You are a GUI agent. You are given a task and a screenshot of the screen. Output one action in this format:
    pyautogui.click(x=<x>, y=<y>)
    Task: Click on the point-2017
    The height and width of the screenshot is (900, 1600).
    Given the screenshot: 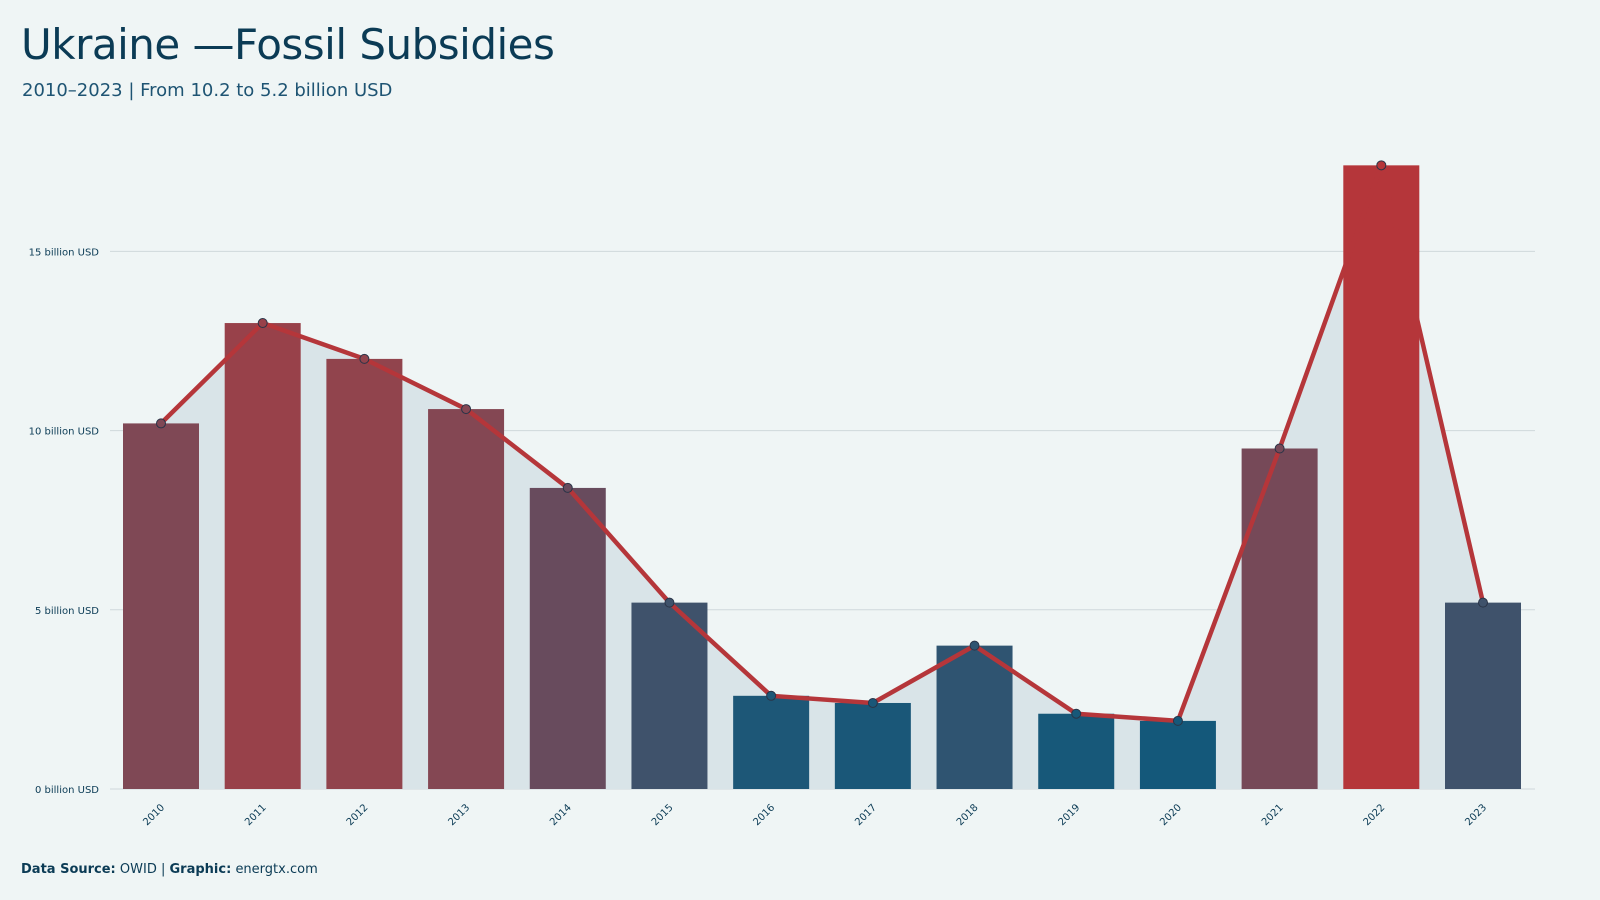 What is the action you would take?
    pyautogui.click(x=872, y=702)
    